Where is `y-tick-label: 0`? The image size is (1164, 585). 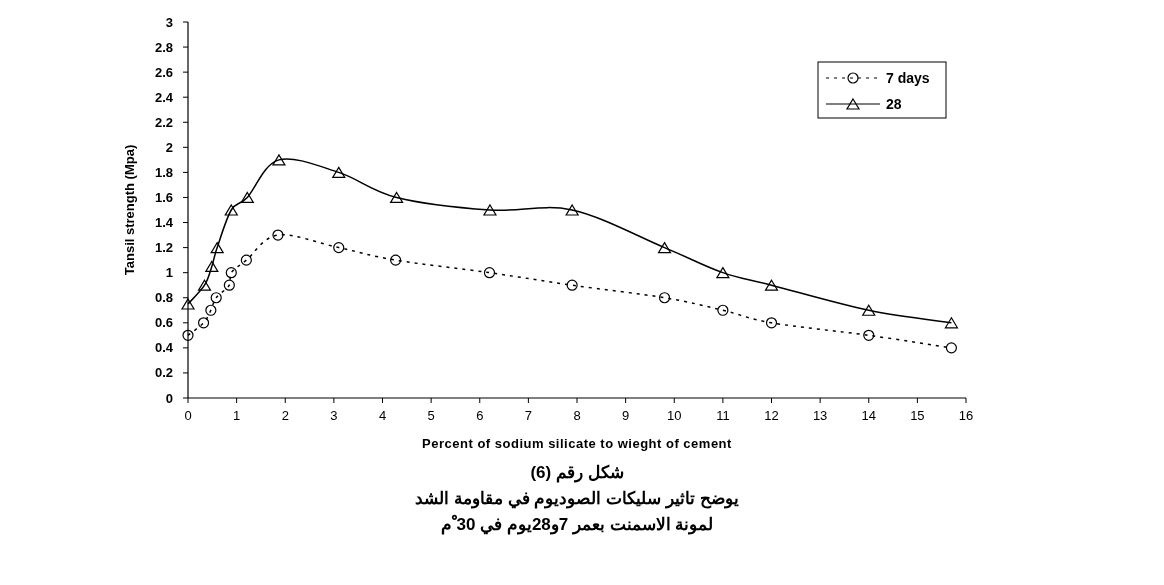 y-tick-label: 0 is located at coordinates (169, 398).